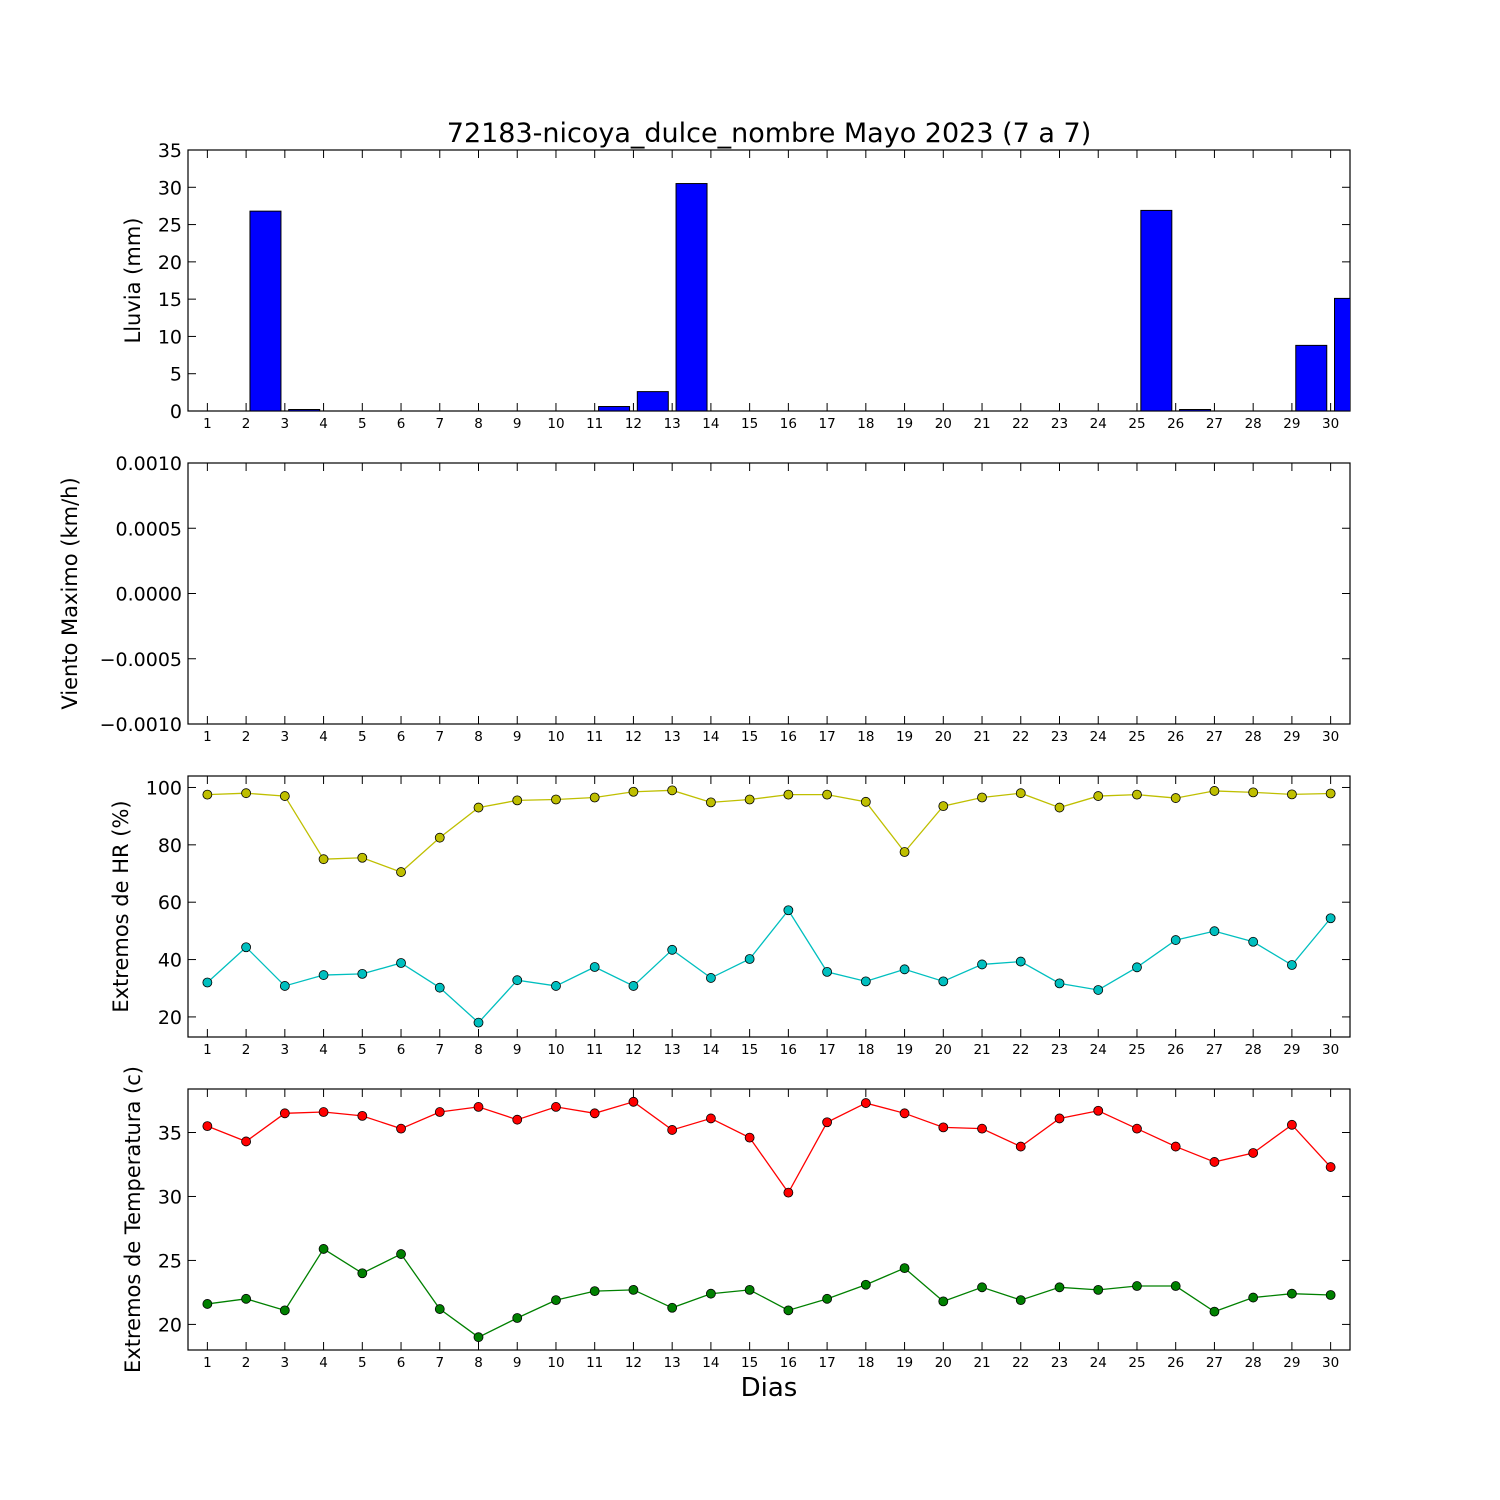 The image size is (1500, 1500). I want to click on temperature-xtick-label: 14, so click(710, 1363).